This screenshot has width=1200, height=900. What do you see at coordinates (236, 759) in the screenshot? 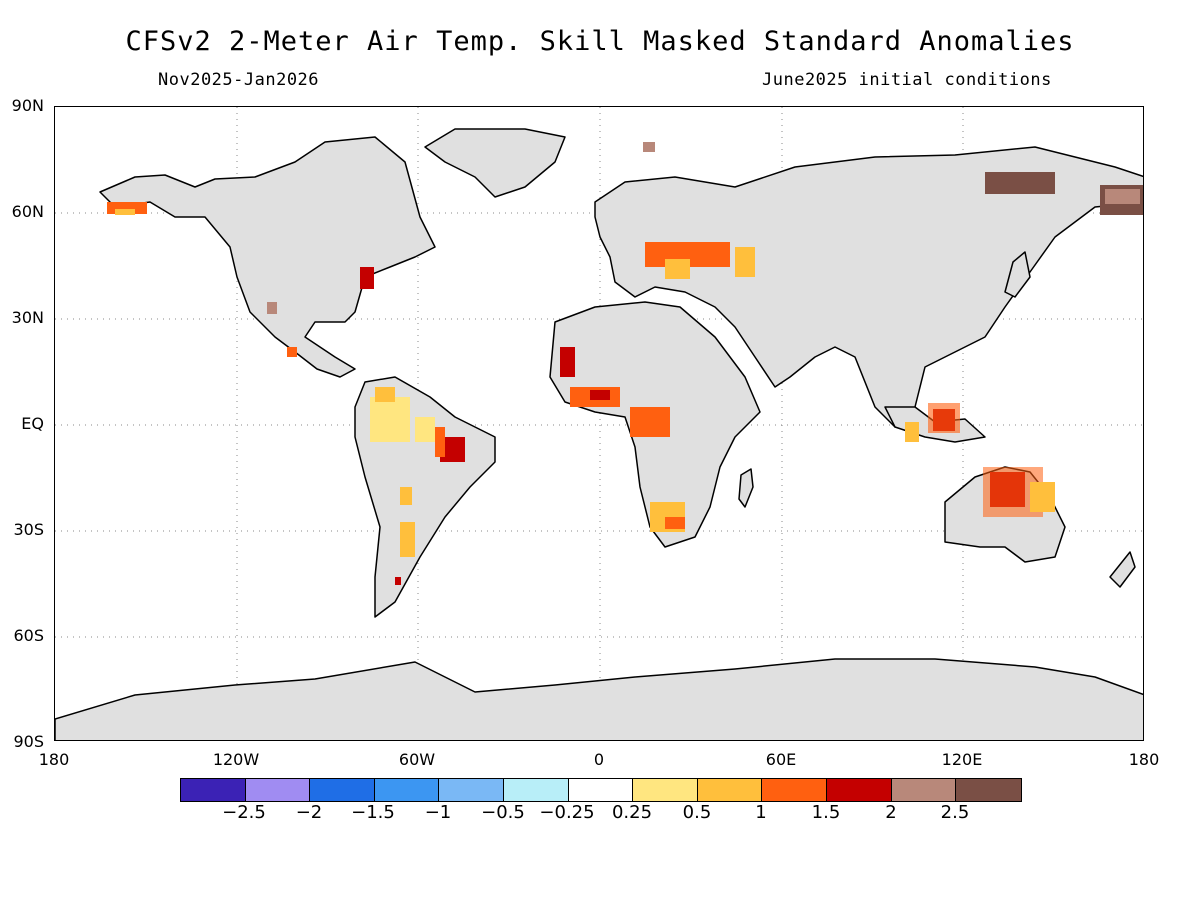
I see `lon-label-120w: 120W` at bounding box center [236, 759].